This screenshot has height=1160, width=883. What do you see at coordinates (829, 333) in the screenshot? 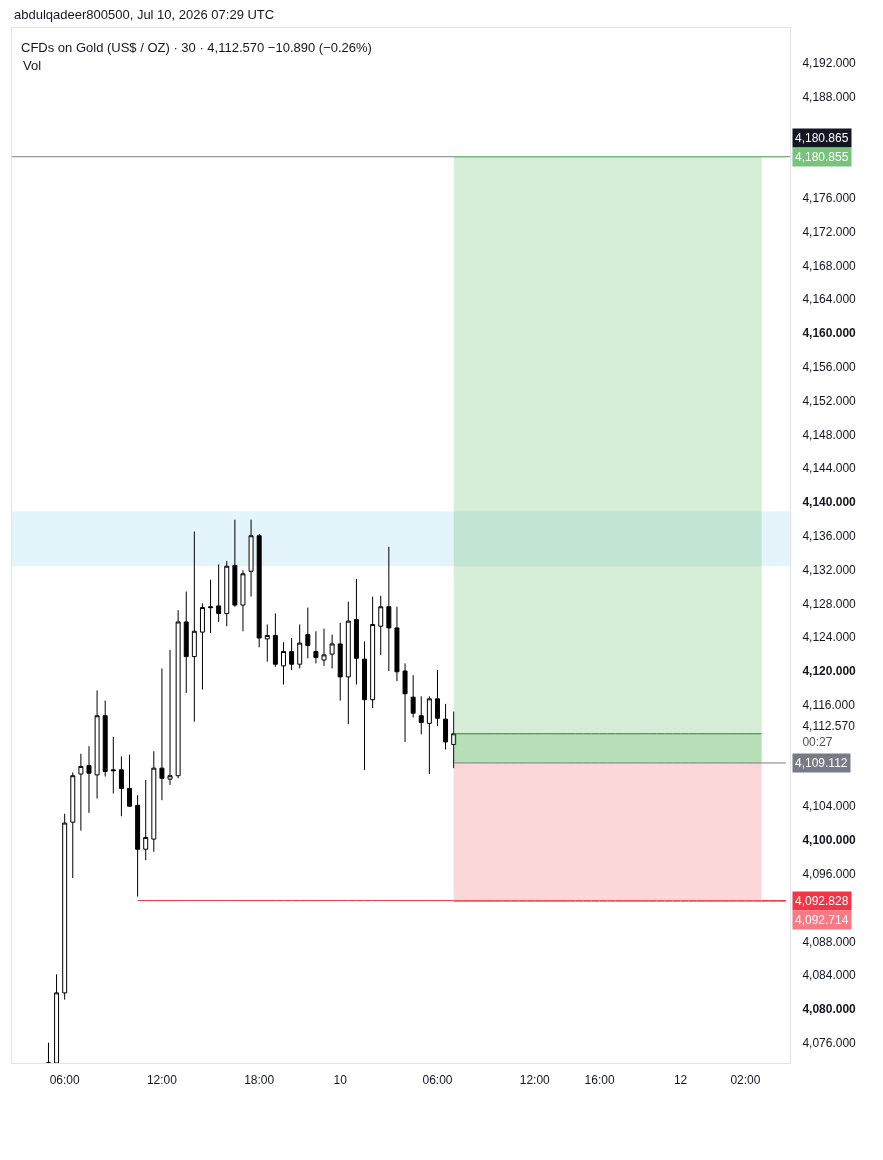
I see `y-tick-label: 4,160.000` at bounding box center [829, 333].